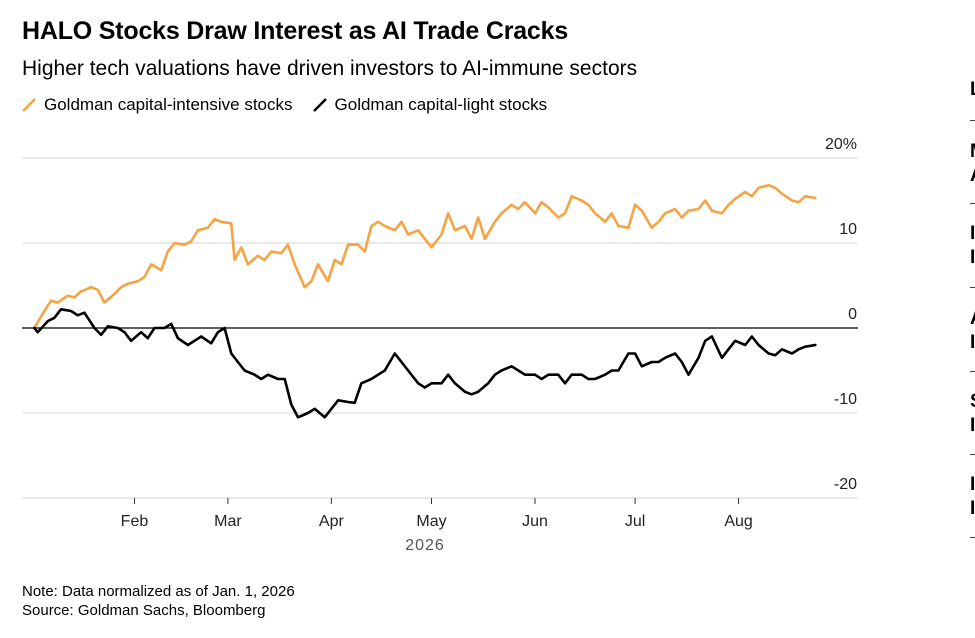  Describe the element at coordinates (431, 521) in the screenshot. I see `x-tick-label: May` at that location.